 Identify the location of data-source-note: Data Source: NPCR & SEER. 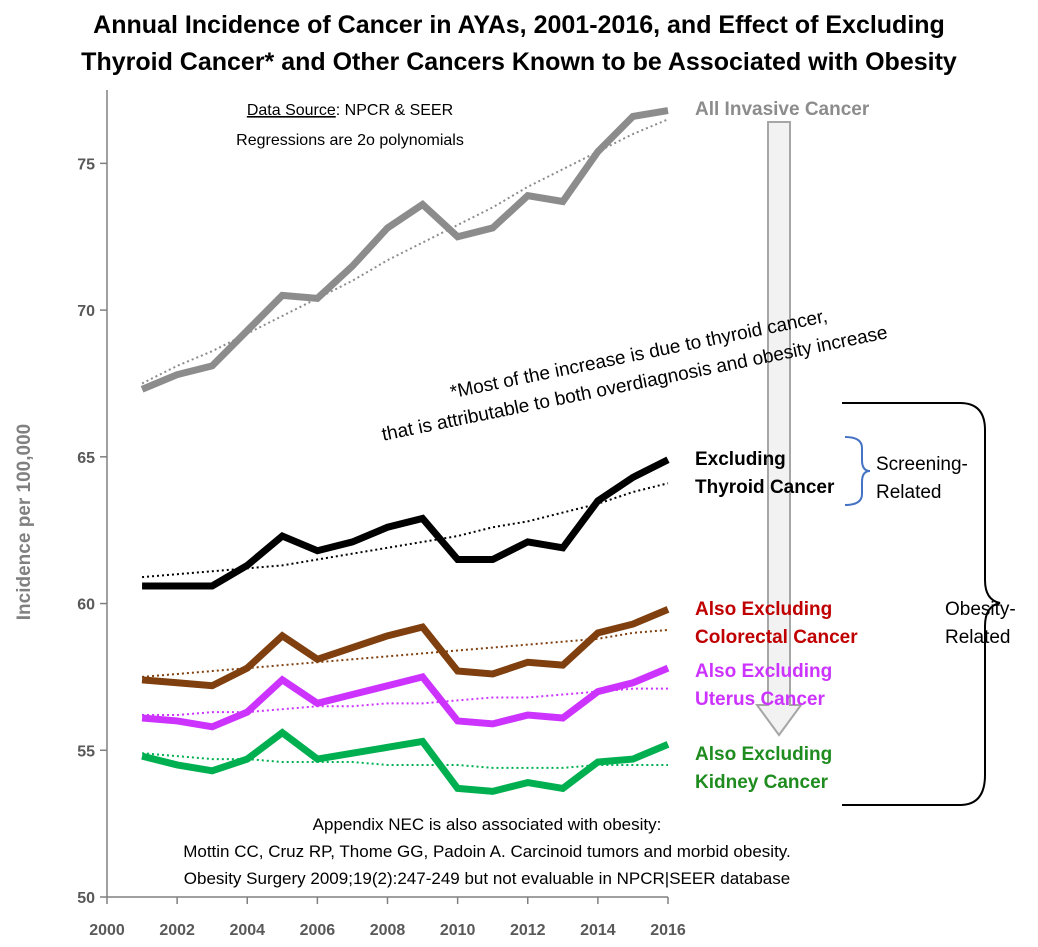
(350, 110).